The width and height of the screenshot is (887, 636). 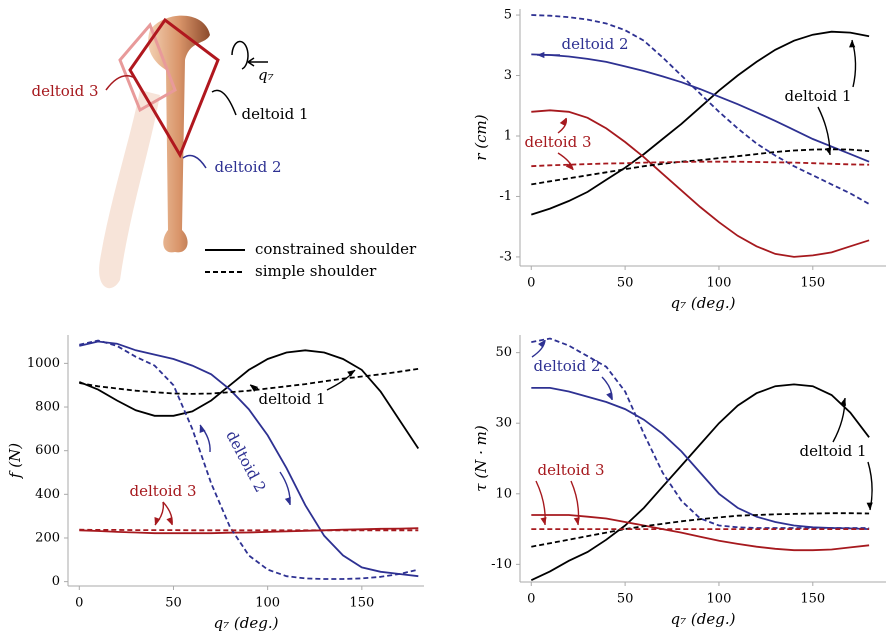 I want to click on y-tick-label: 200, so click(x=47, y=537).